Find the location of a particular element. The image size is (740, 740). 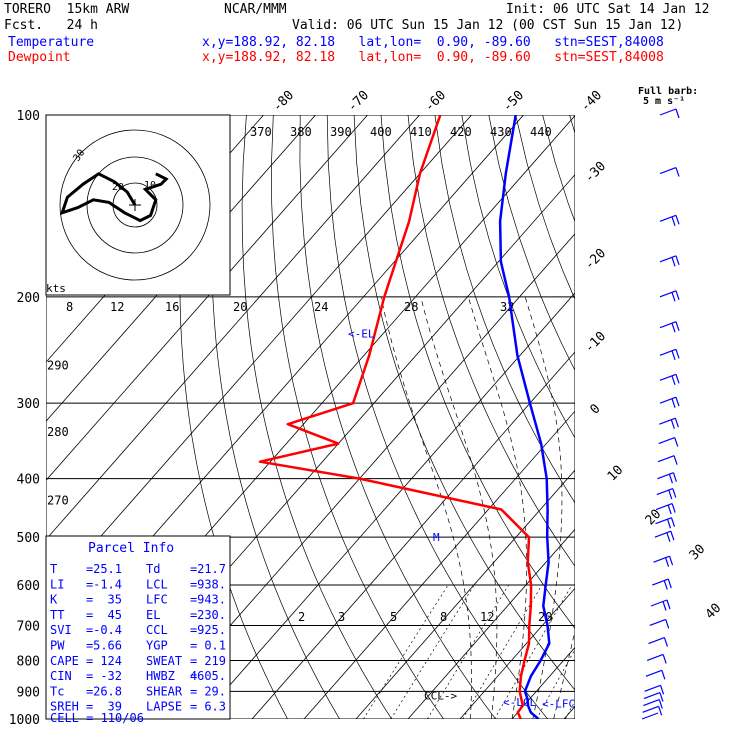

parcel-value: 25.1 is located at coordinates (107, 569).